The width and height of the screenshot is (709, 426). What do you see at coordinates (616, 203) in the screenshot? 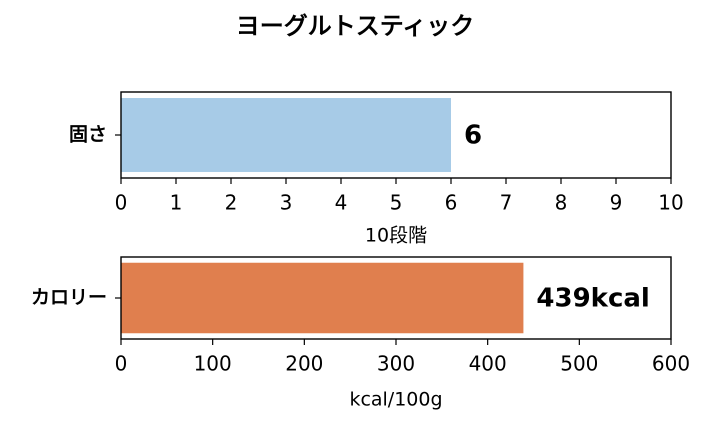
I see `x-tick-label: 9` at bounding box center [616, 203].